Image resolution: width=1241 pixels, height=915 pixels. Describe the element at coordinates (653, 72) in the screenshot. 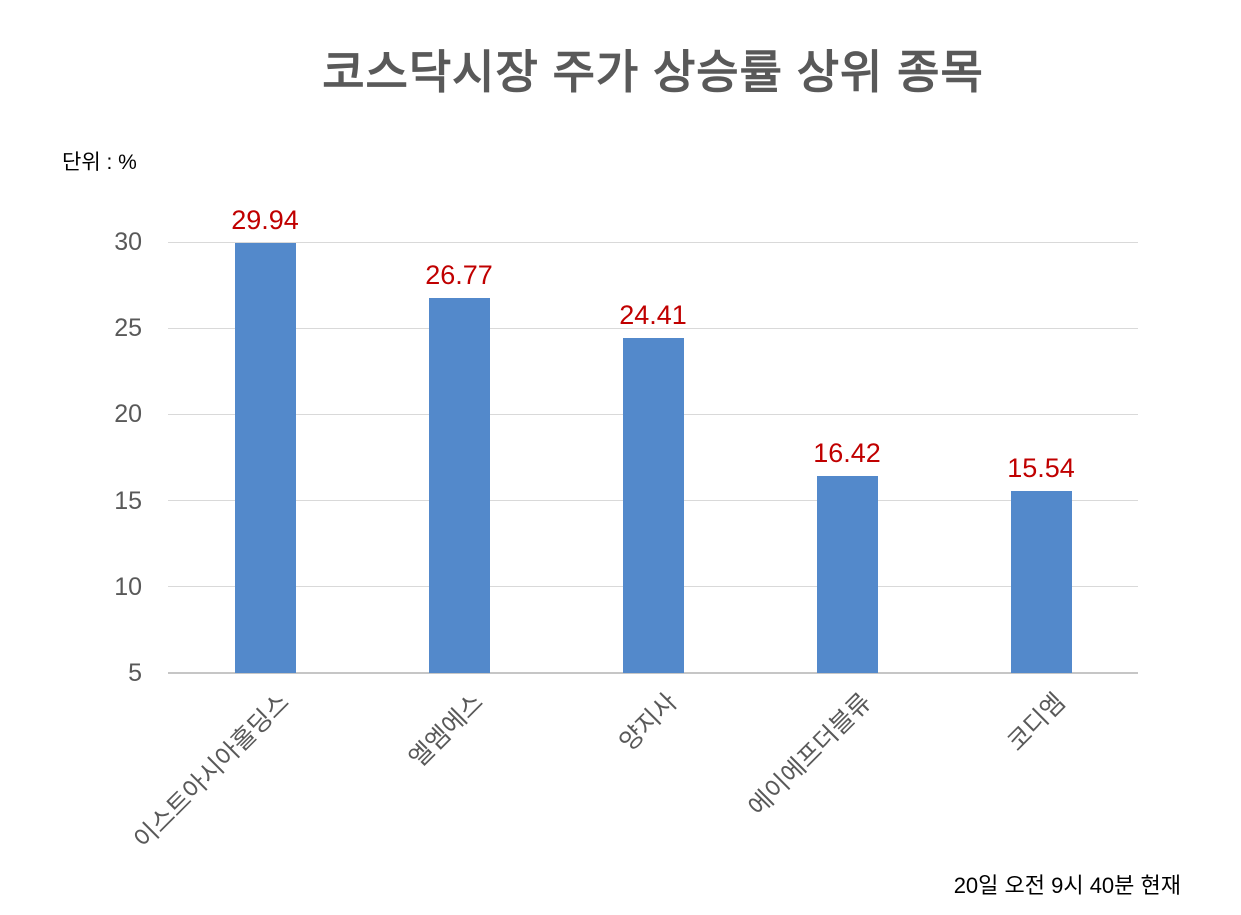

I see `chart-title: 코스닥시장 주가 상승률 상위 종목` at that location.